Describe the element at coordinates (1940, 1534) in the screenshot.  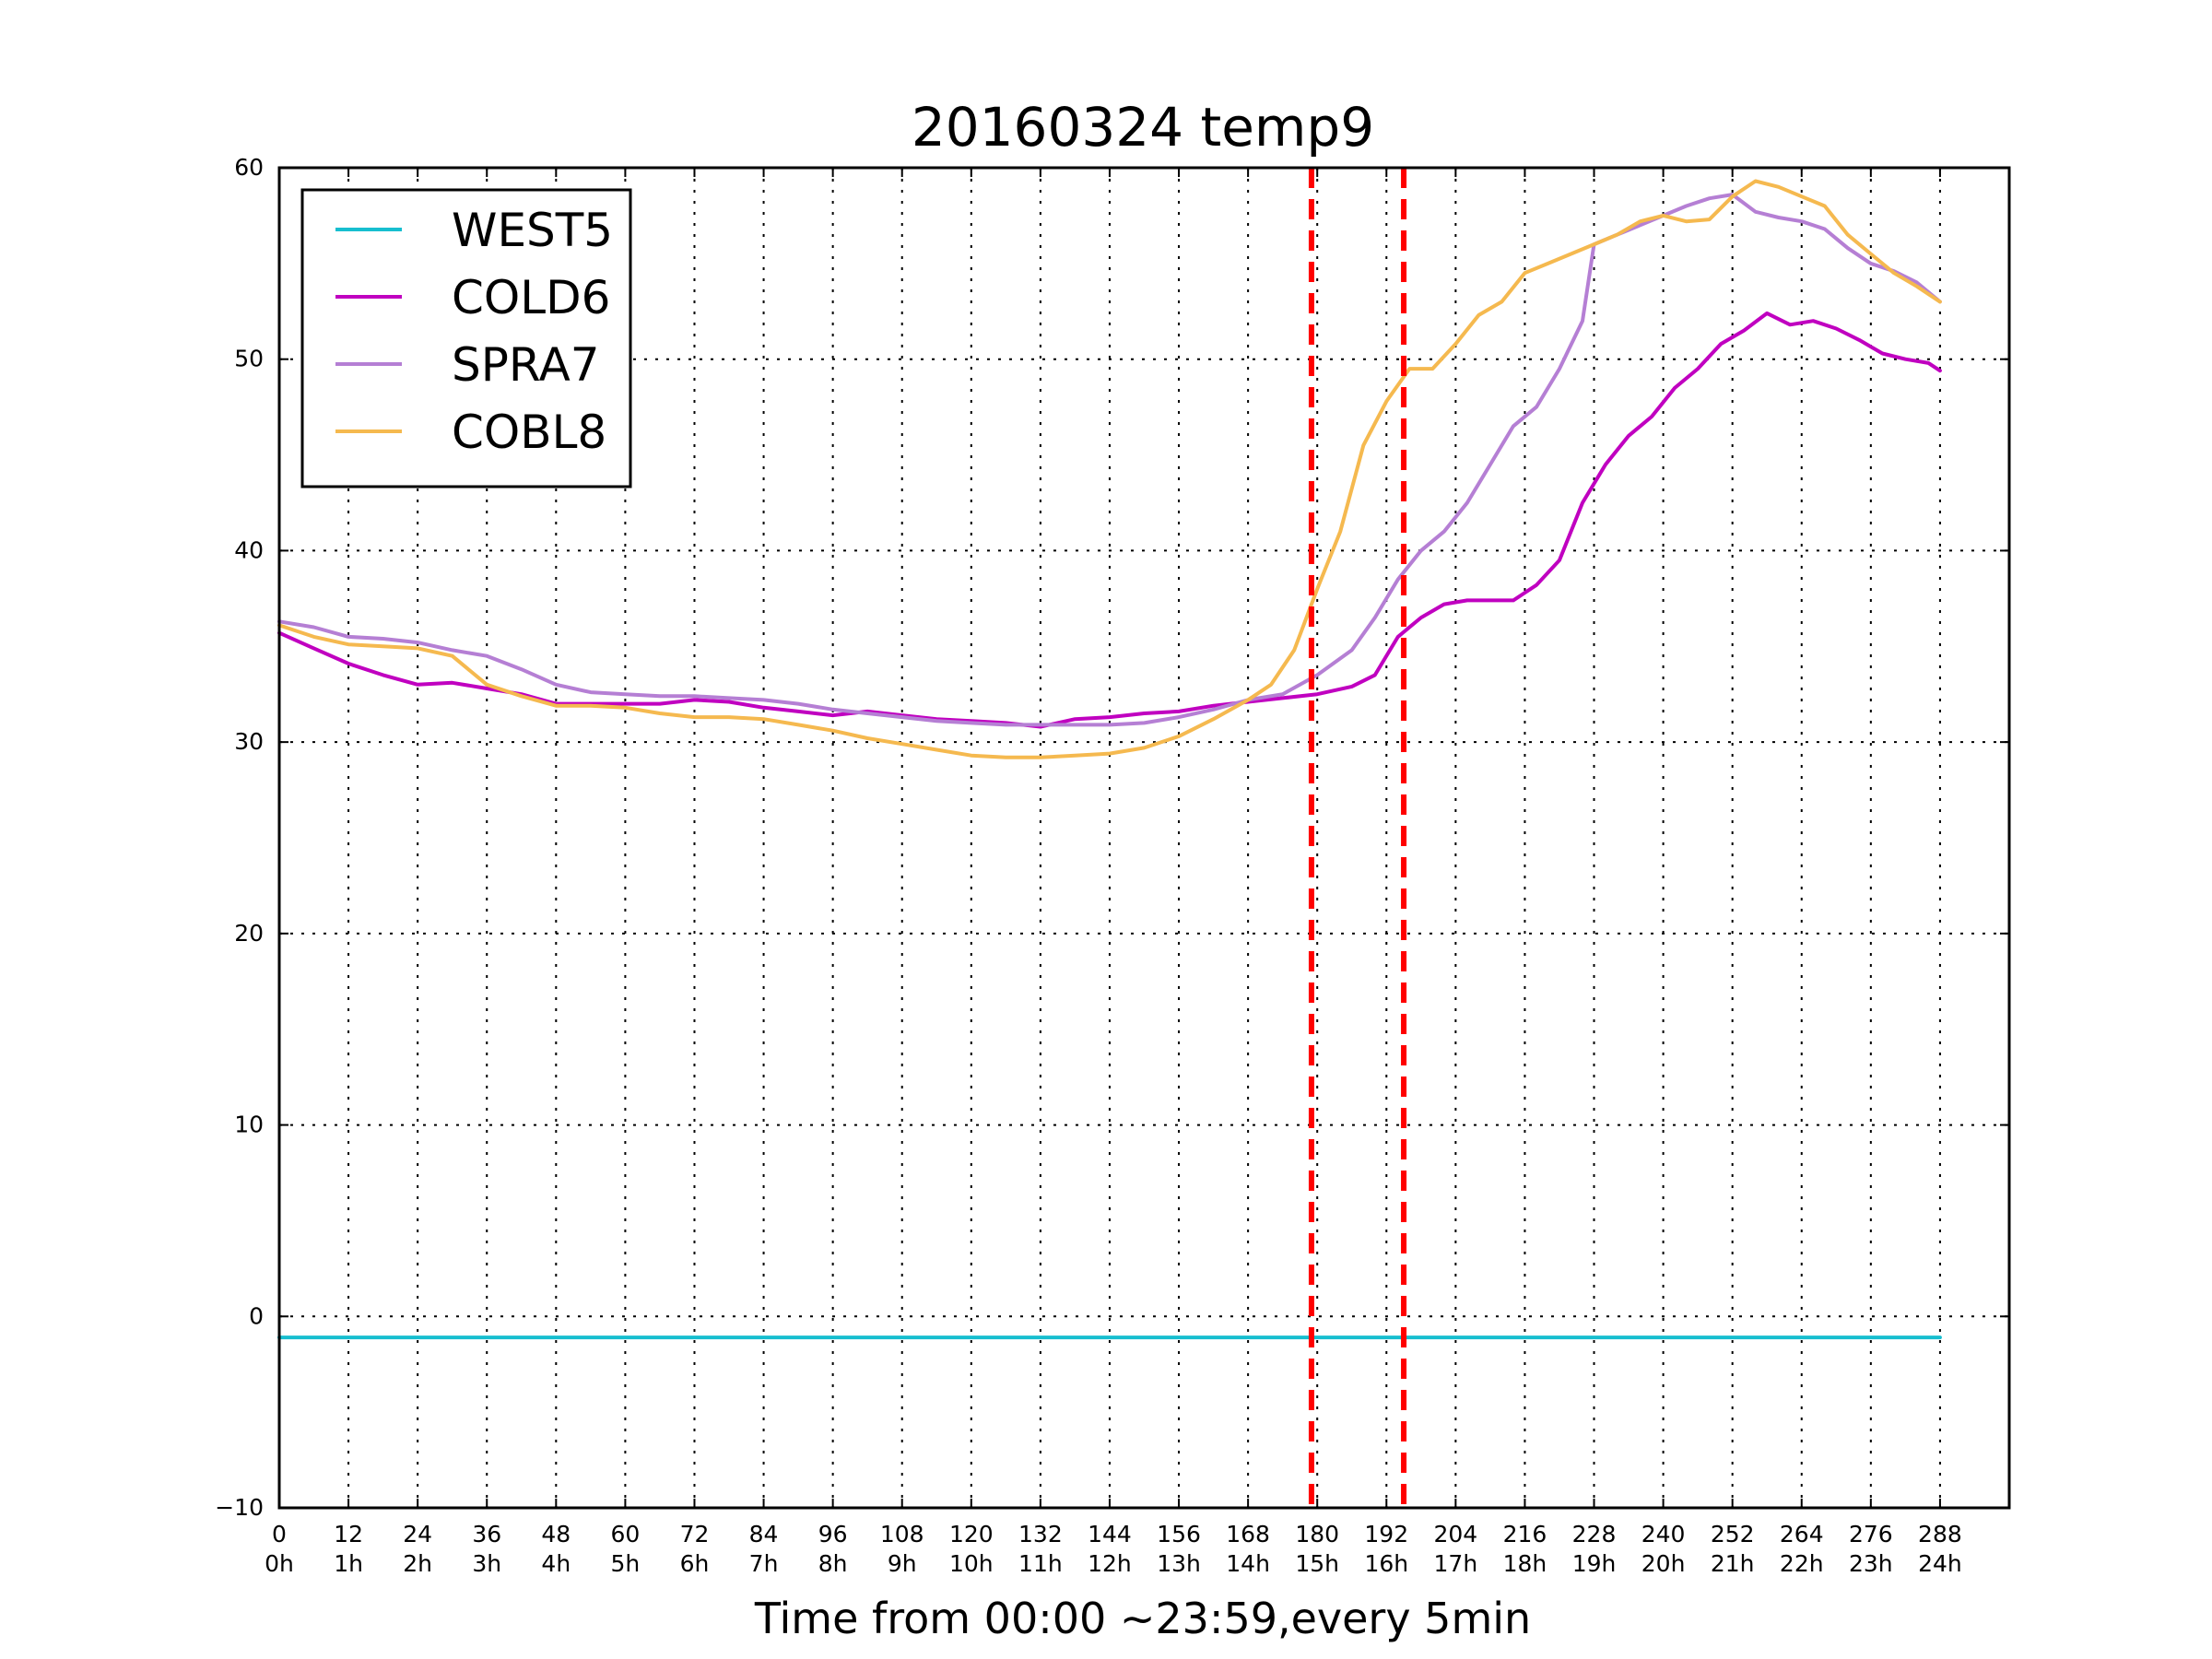
I see `x-tick-label: 288` at that location.